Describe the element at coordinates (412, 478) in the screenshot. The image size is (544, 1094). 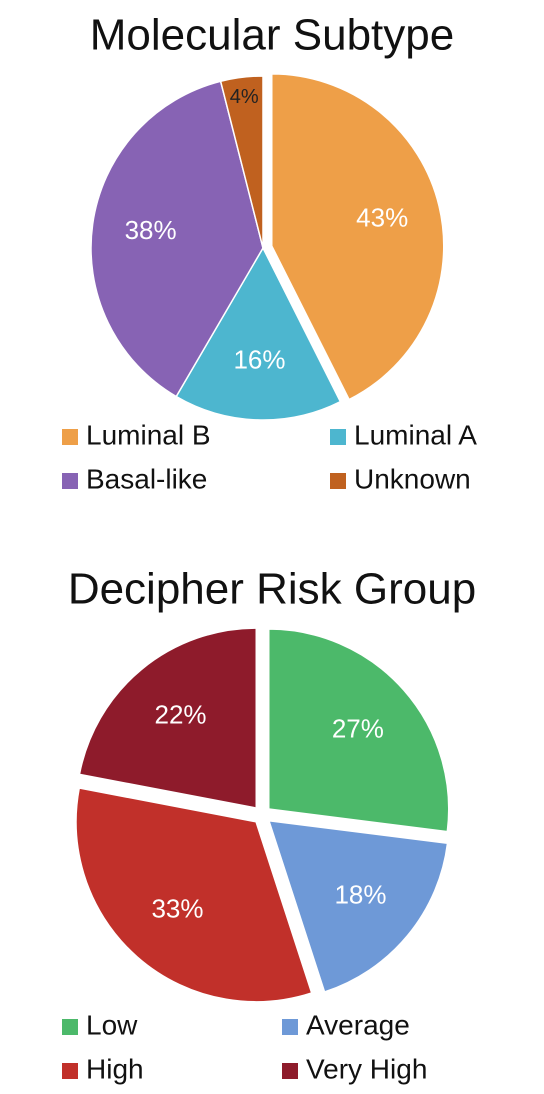
I see `legend-label: Unknown` at that location.